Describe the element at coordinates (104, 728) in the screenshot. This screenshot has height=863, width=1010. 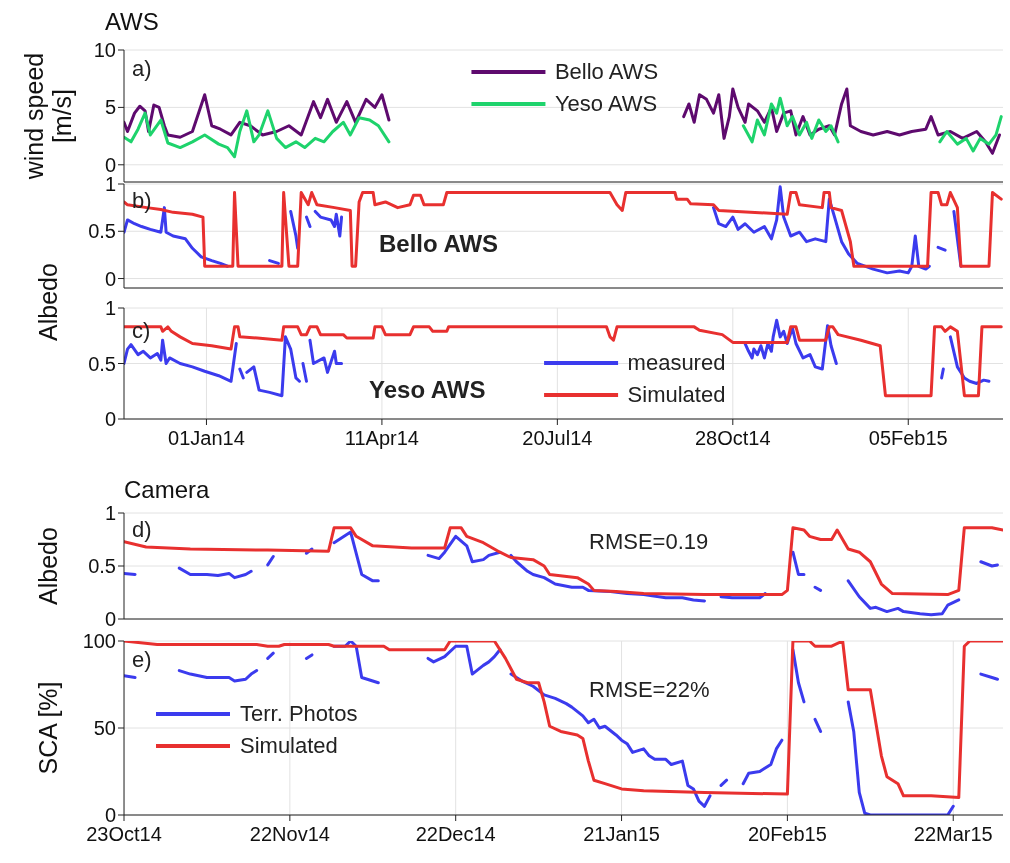
I see `y-tick-label: 50` at that location.